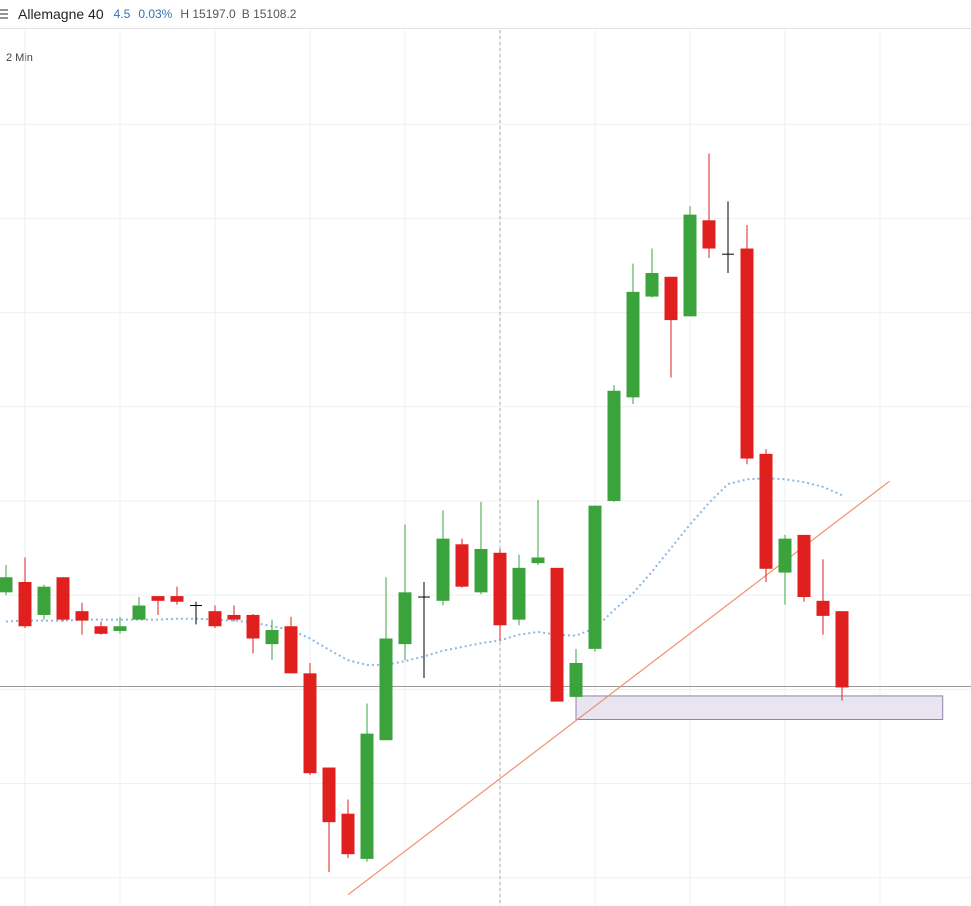  What do you see at coordinates (5, 14) in the screenshot?
I see `menu-icon` at bounding box center [5, 14].